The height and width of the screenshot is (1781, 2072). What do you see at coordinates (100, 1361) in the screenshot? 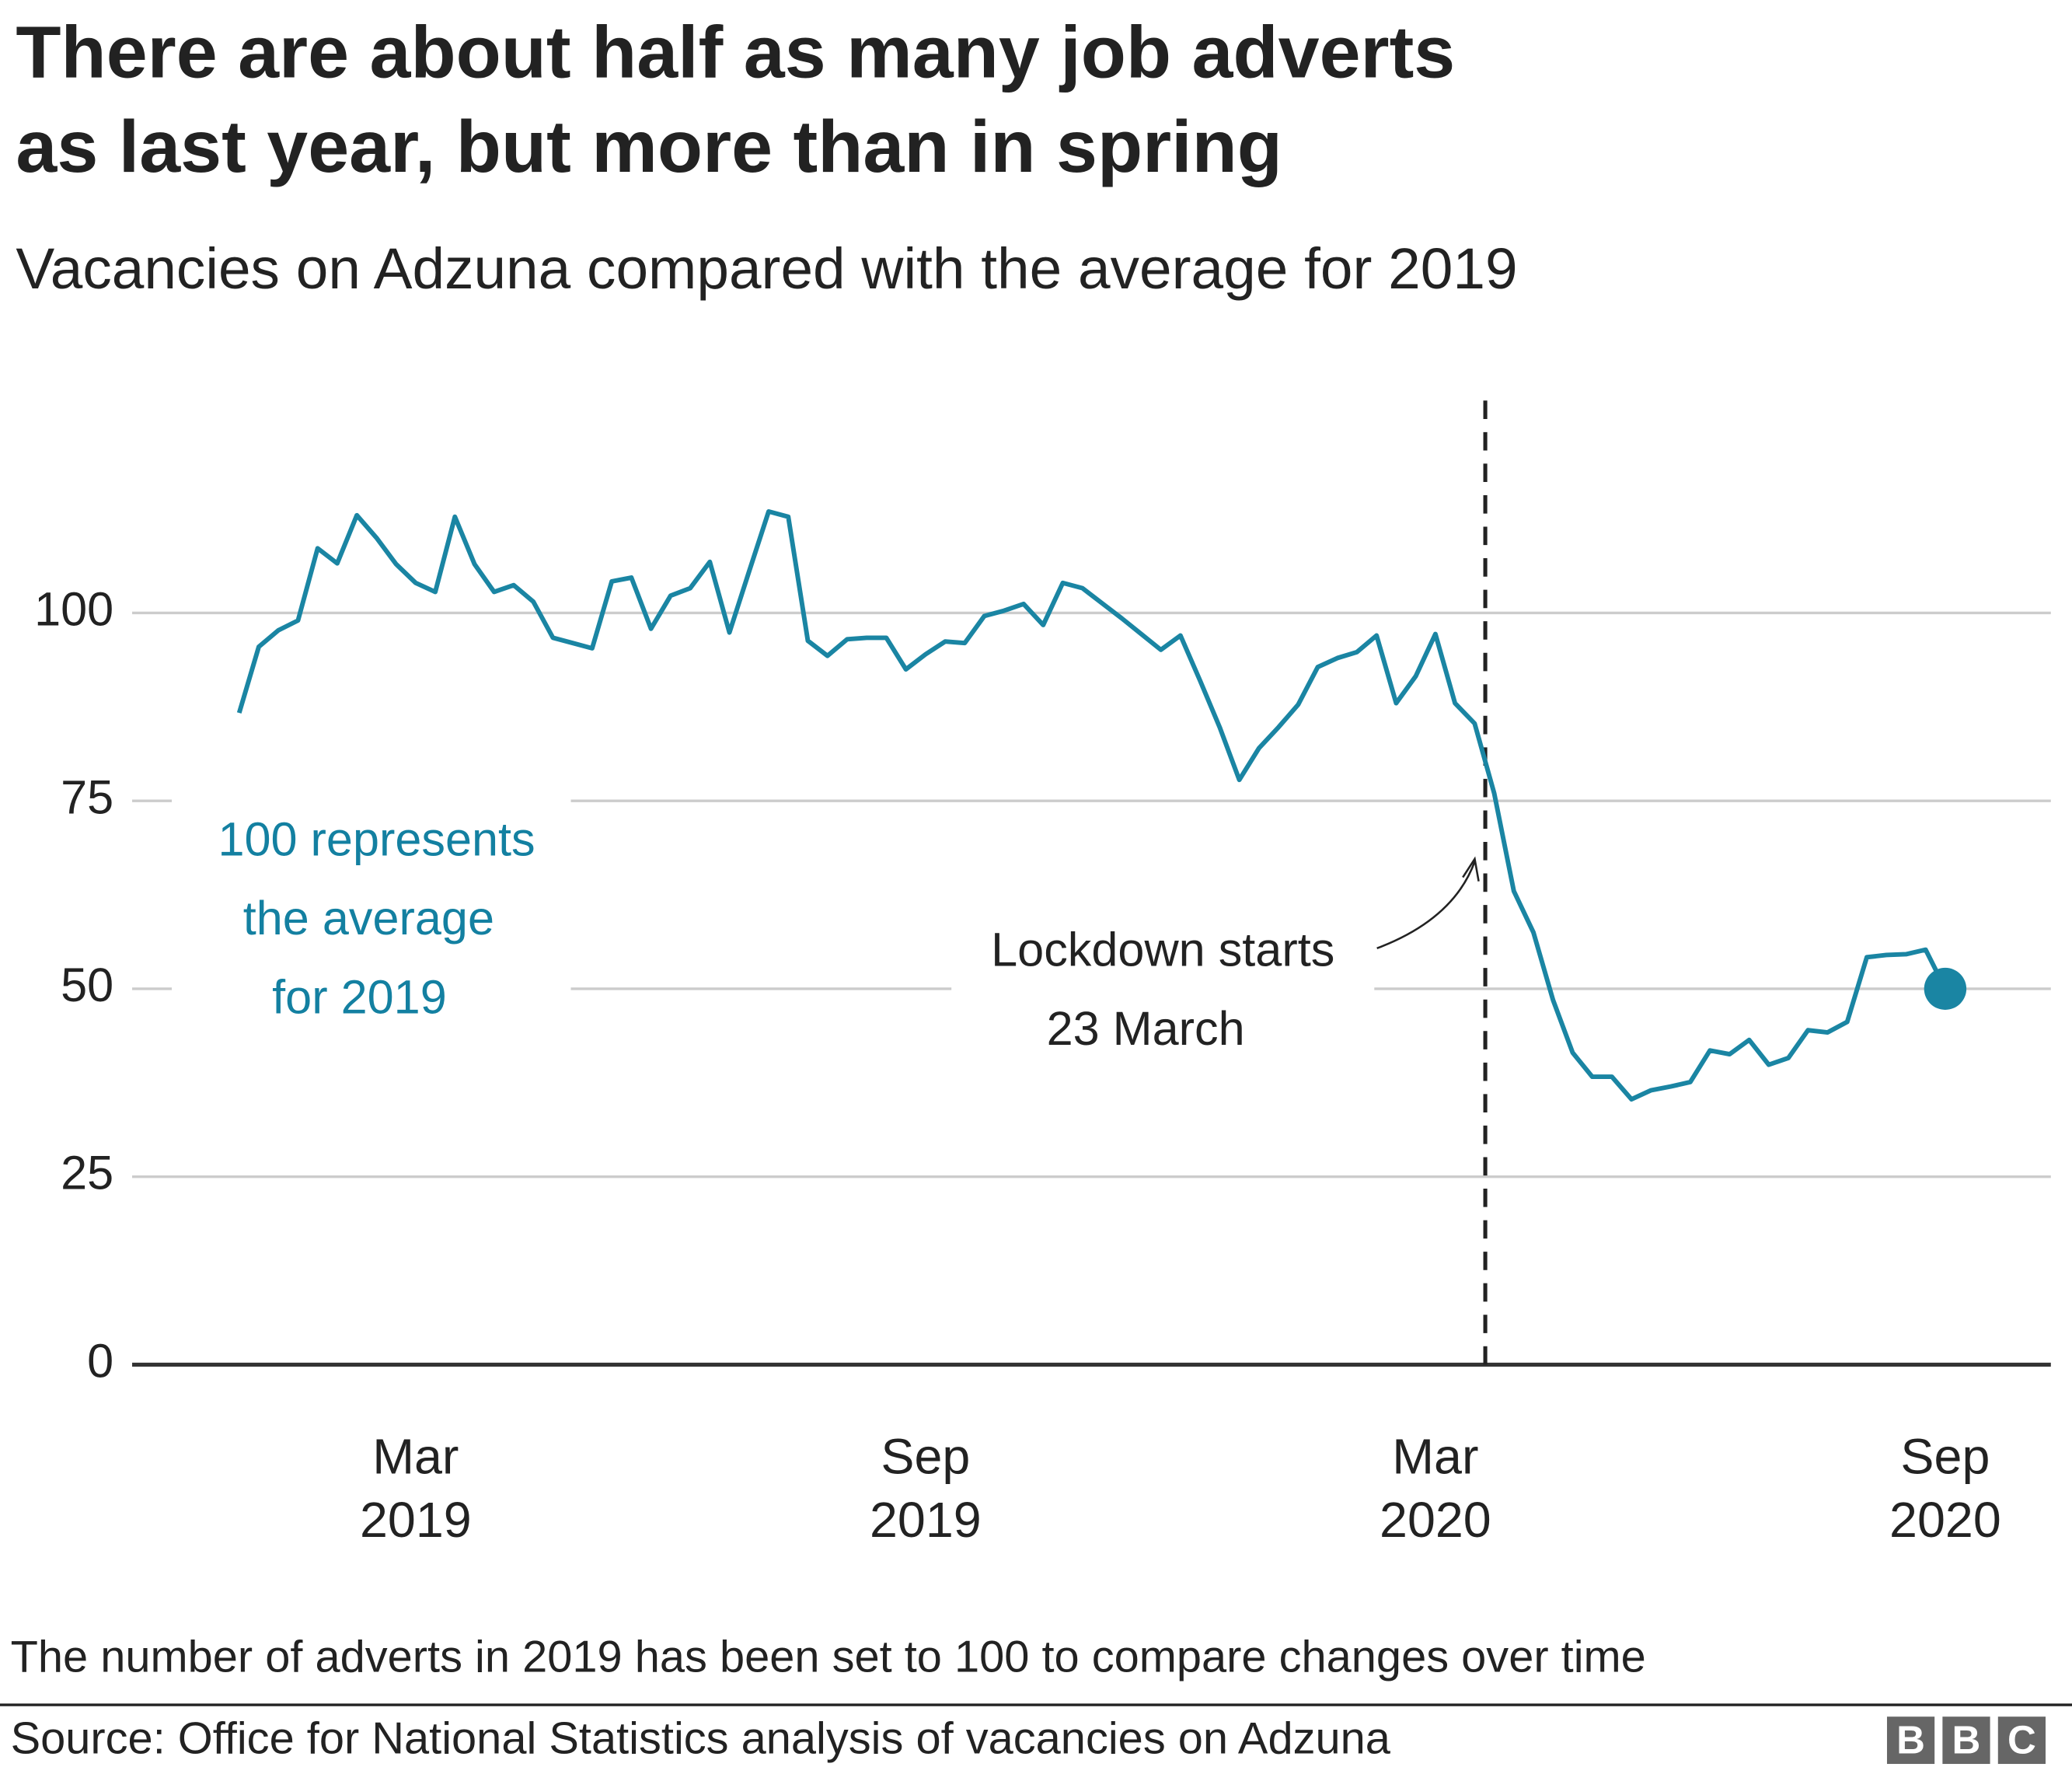
I see `y-tick-label: 0` at bounding box center [100, 1361].